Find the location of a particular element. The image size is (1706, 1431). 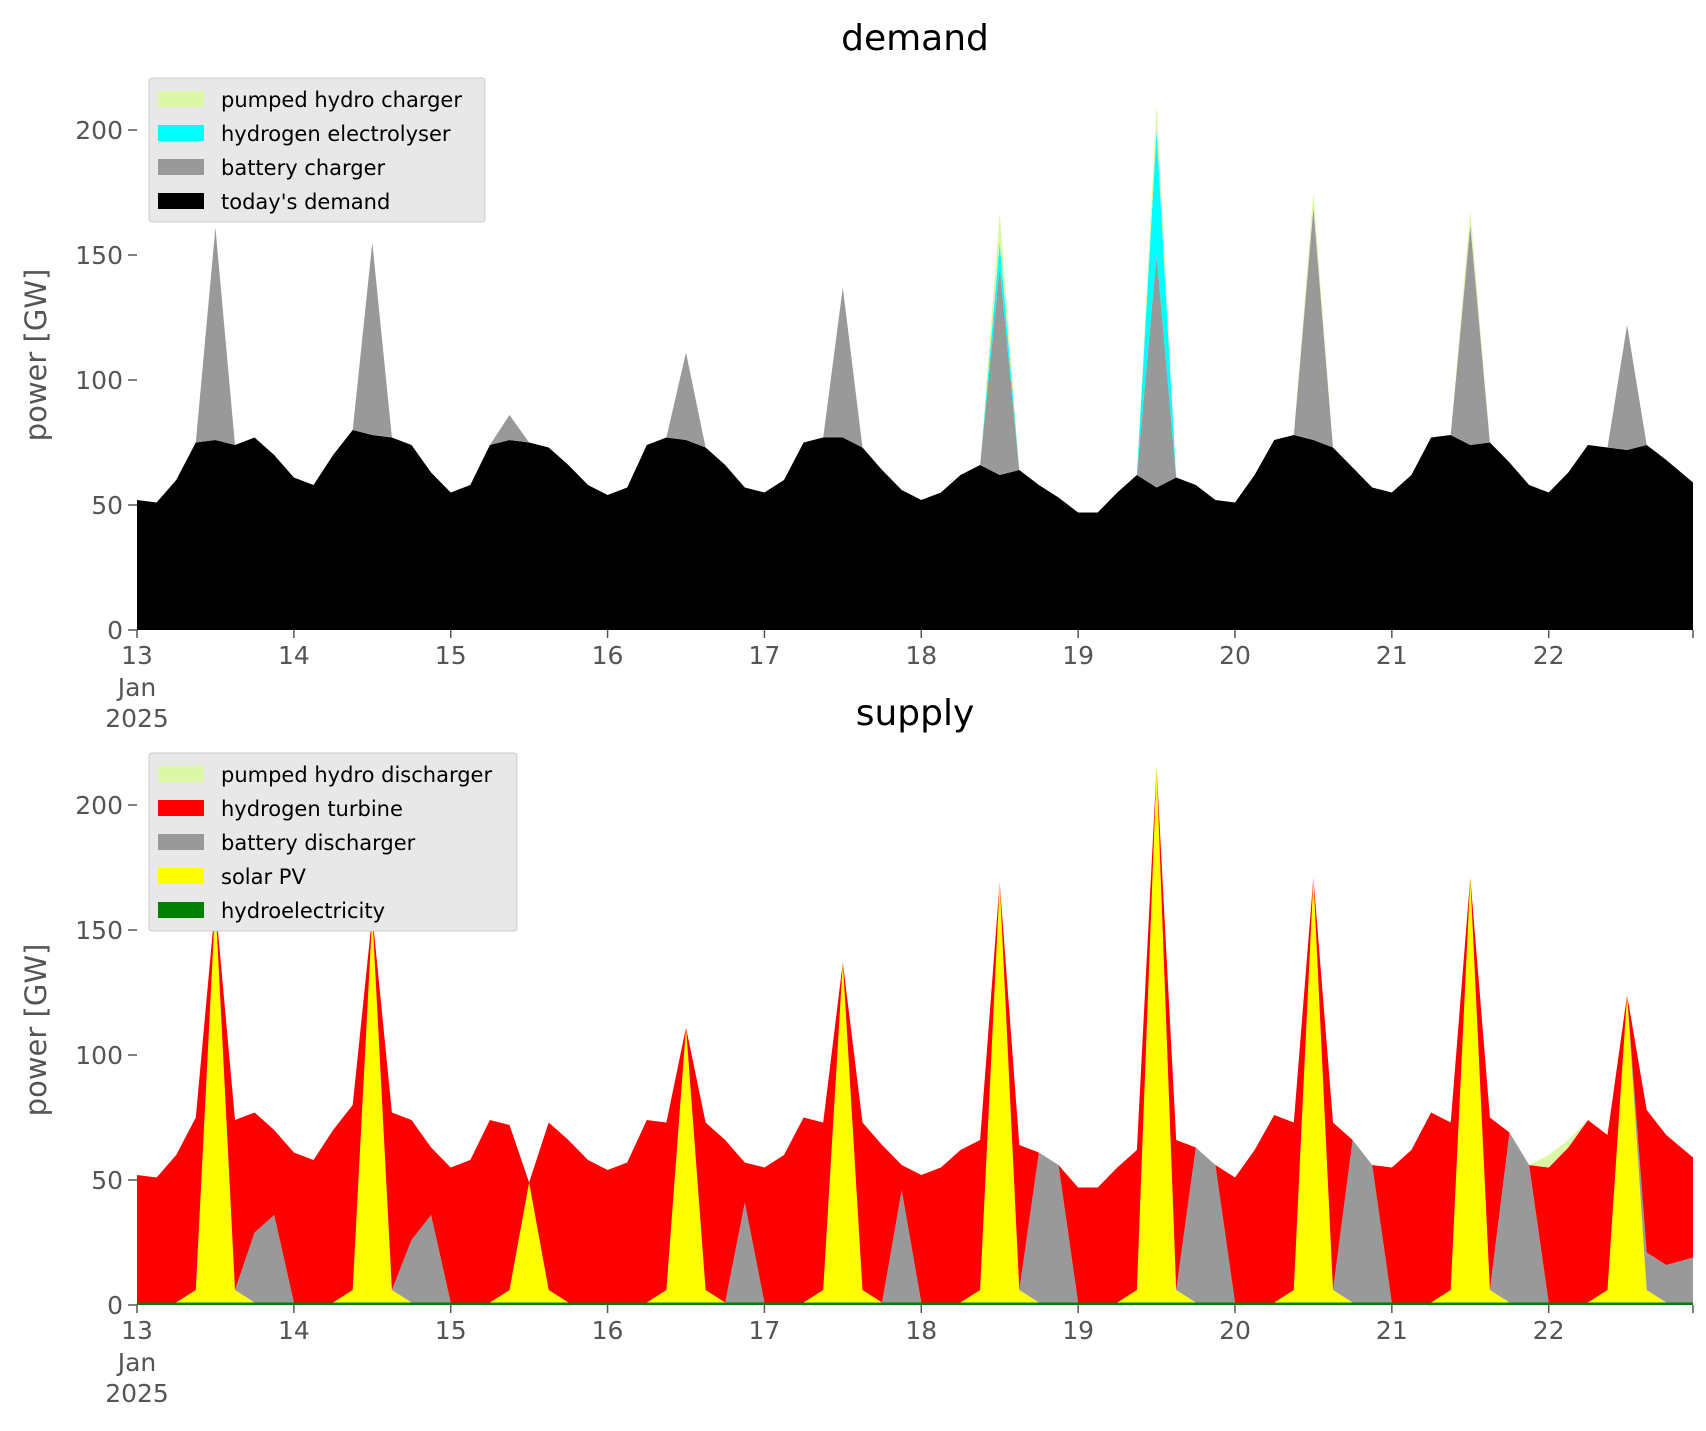

legend-label: battery charger is located at coordinates (303, 168).